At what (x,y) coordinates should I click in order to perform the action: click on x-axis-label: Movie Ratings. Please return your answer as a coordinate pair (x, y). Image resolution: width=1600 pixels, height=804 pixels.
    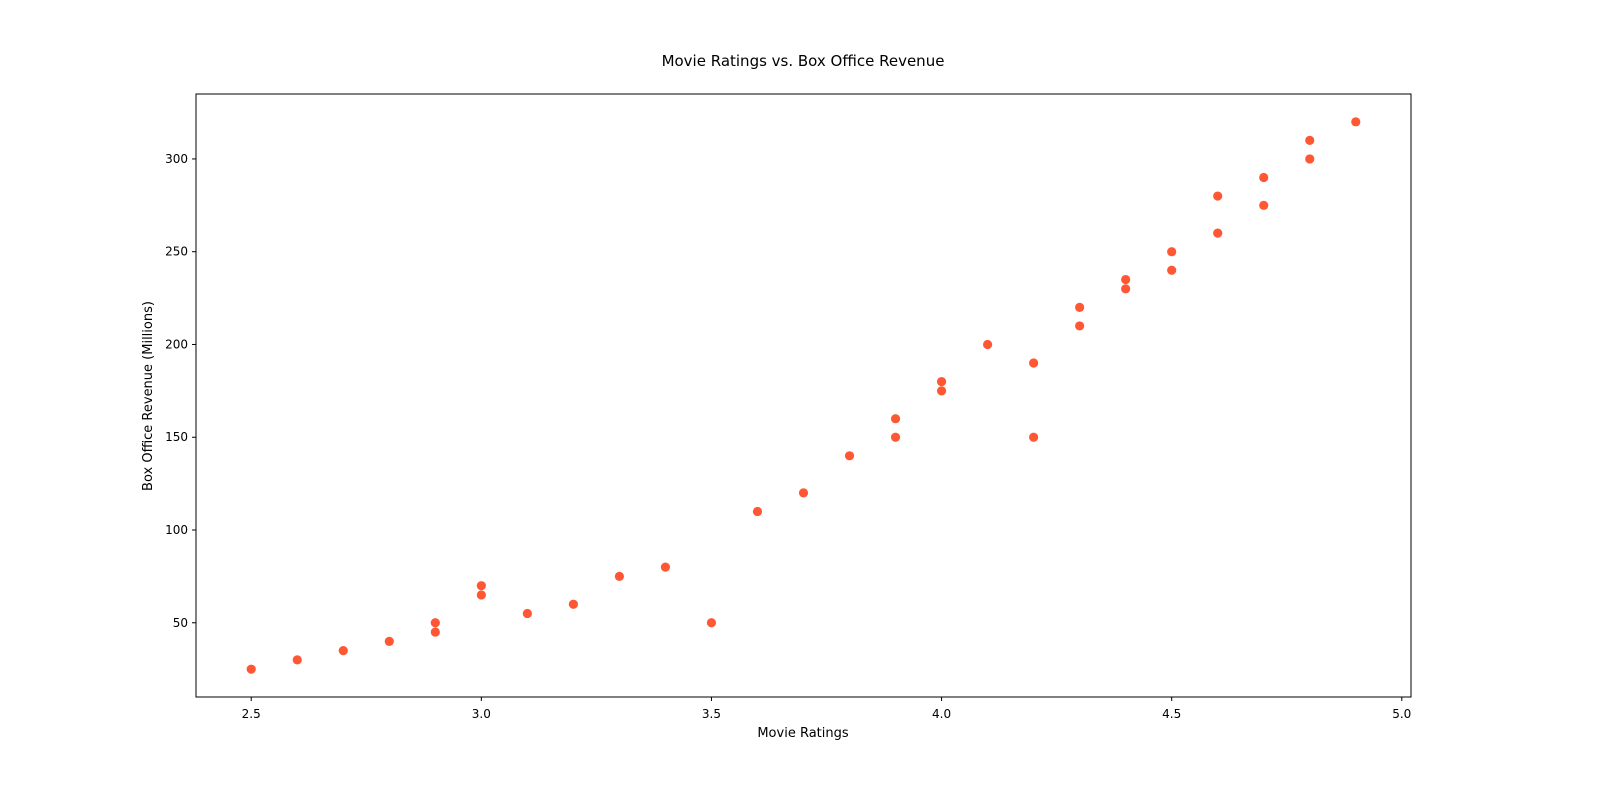
    Looking at the image, I should click on (803, 733).